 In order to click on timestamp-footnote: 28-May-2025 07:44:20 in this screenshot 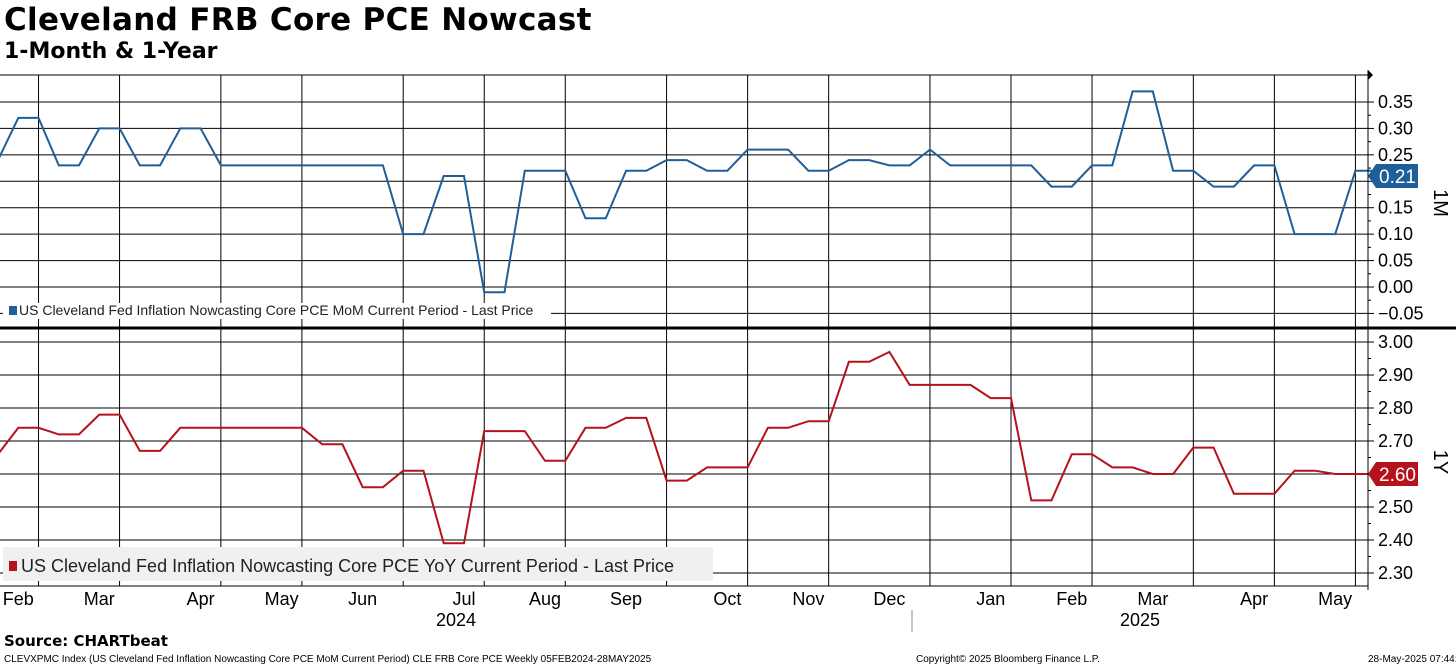, I will do `click(1412, 659)`.